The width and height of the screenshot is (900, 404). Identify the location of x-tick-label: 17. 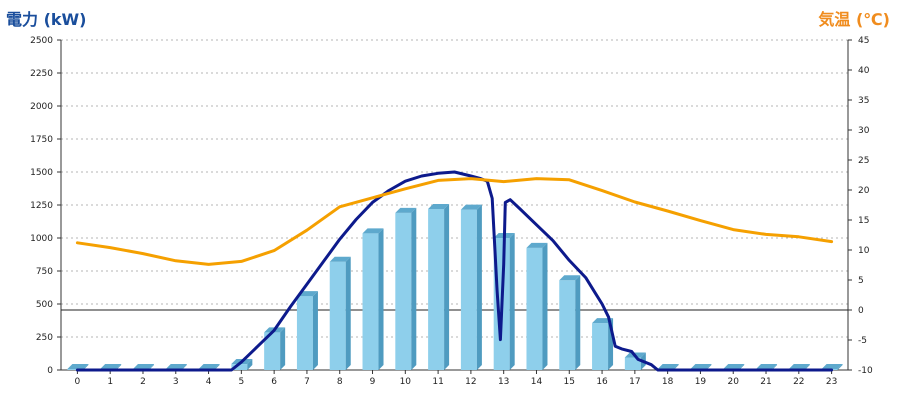
(634, 382).